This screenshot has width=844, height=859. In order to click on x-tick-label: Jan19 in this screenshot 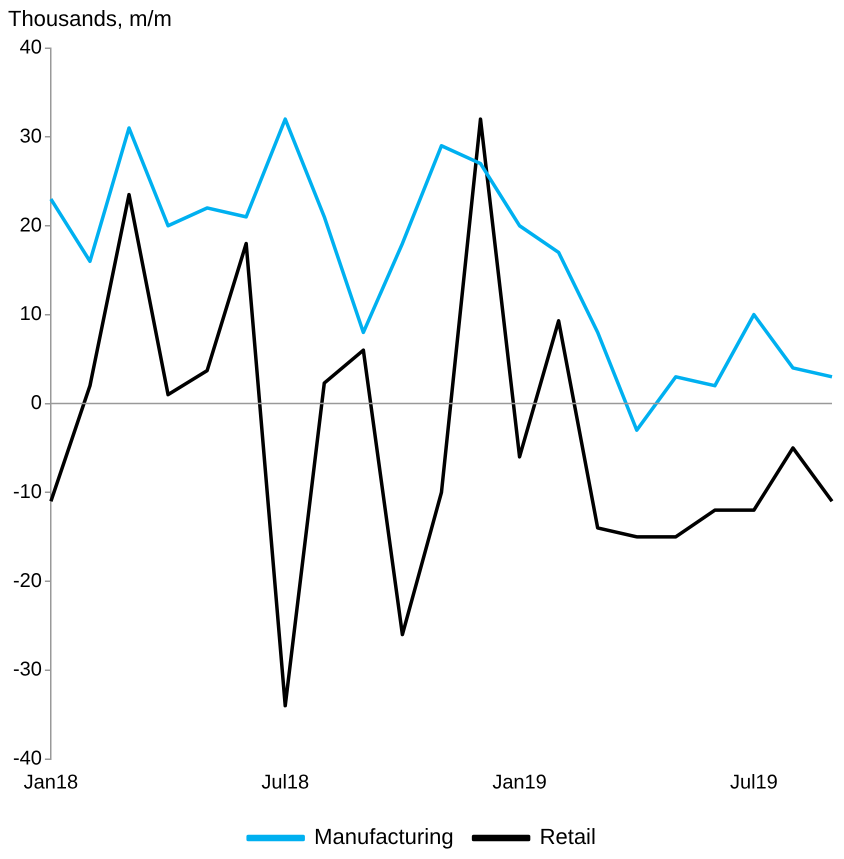, I will do `click(519, 783)`.